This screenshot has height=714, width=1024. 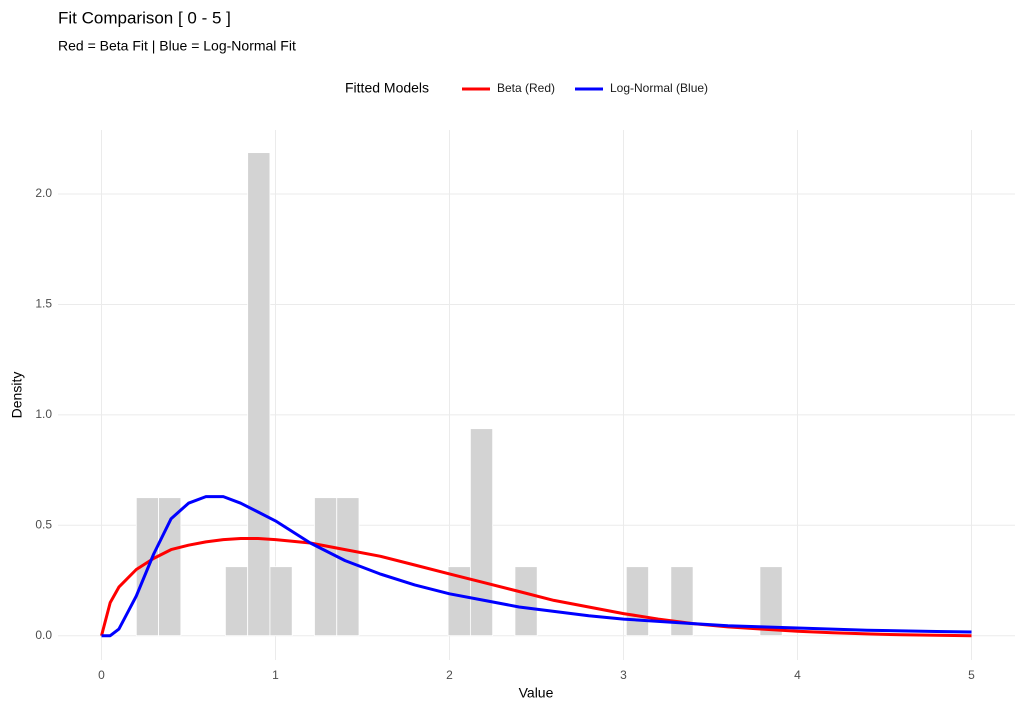 What do you see at coordinates (526, 88) in the screenshot?
I see `legend-label: Beta (Red)` at bounding box center [526, 88].